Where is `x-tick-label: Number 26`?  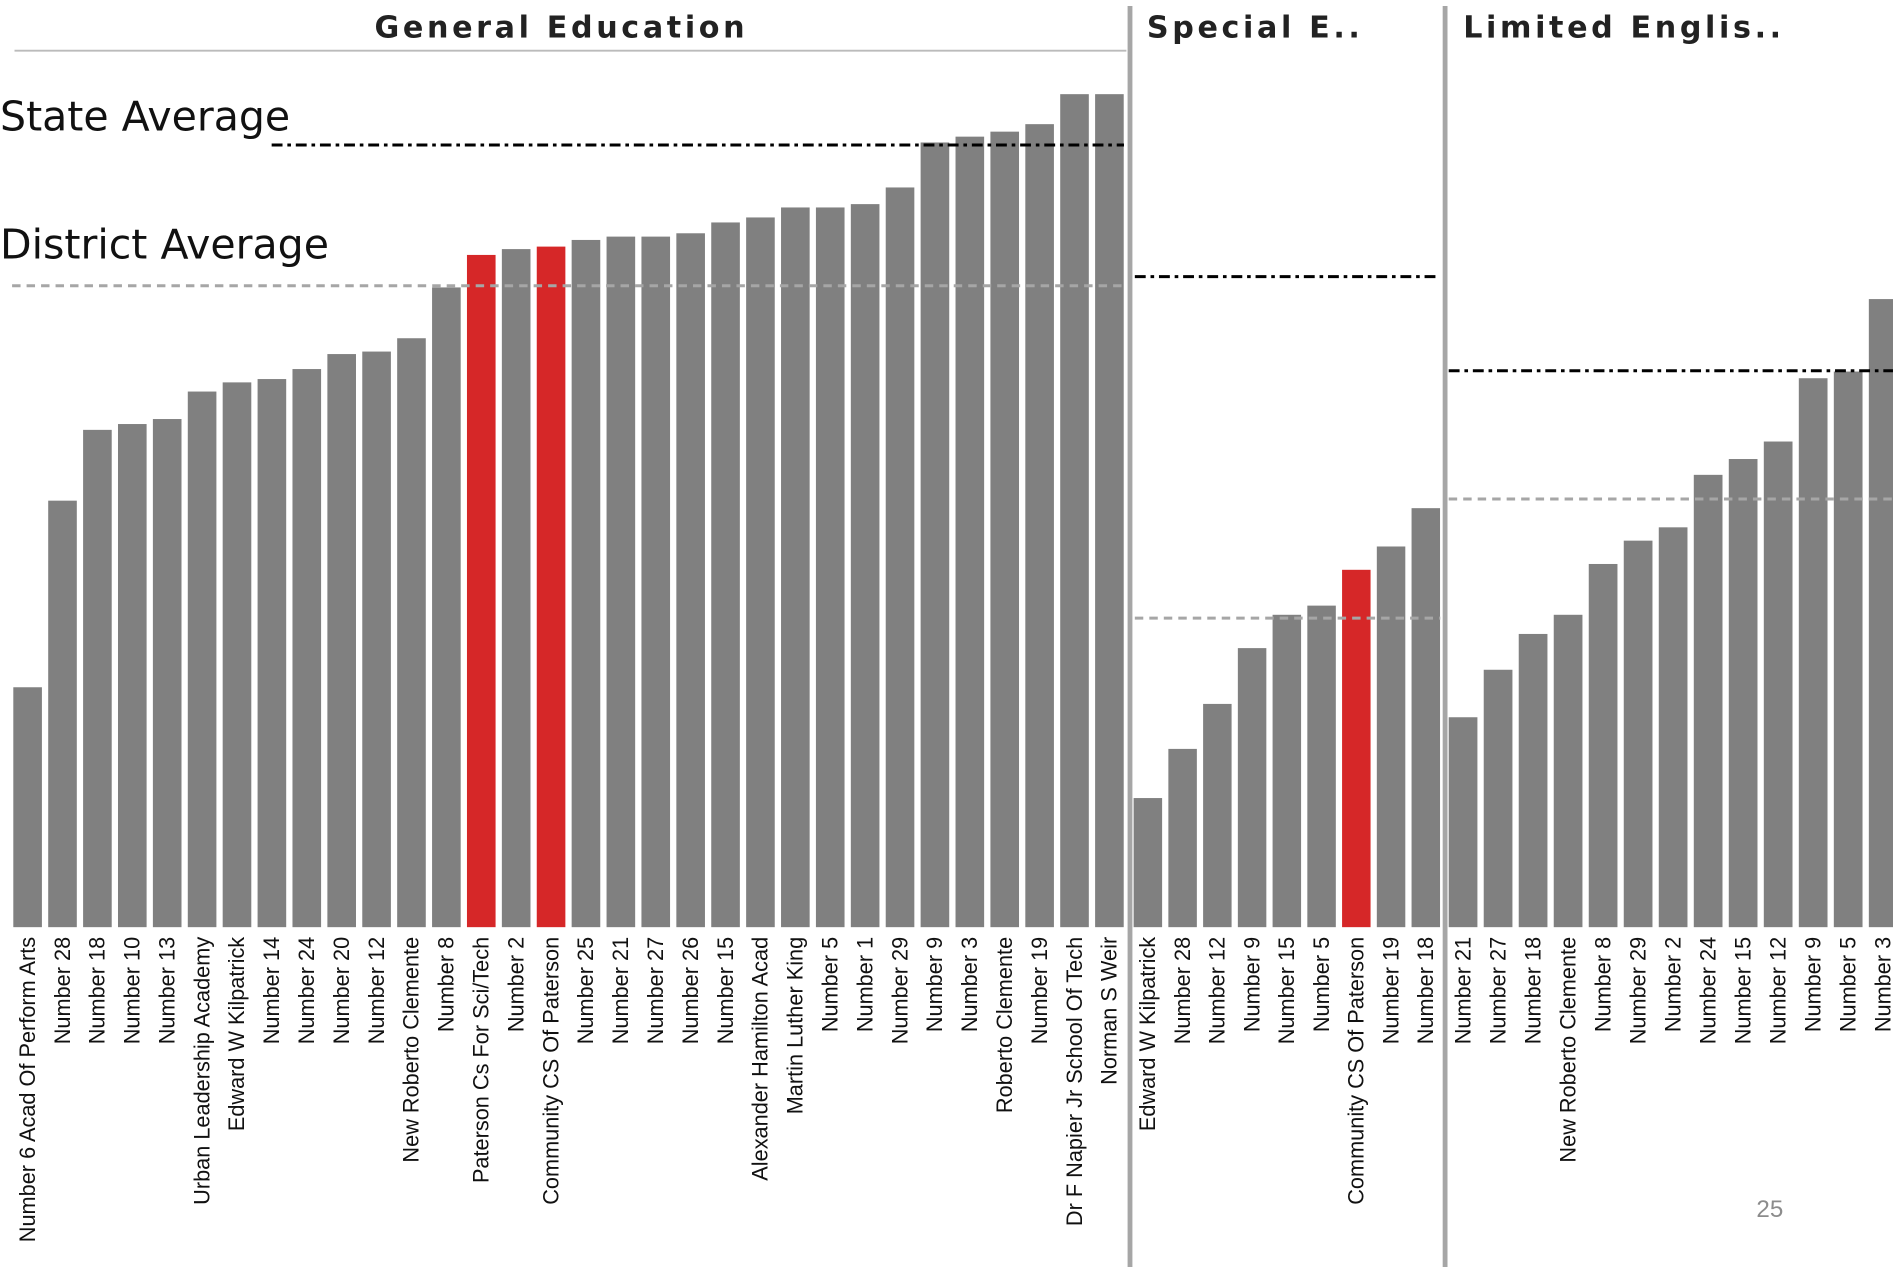
x-tick-label: Number 26 is located at coordinates (690, 990).